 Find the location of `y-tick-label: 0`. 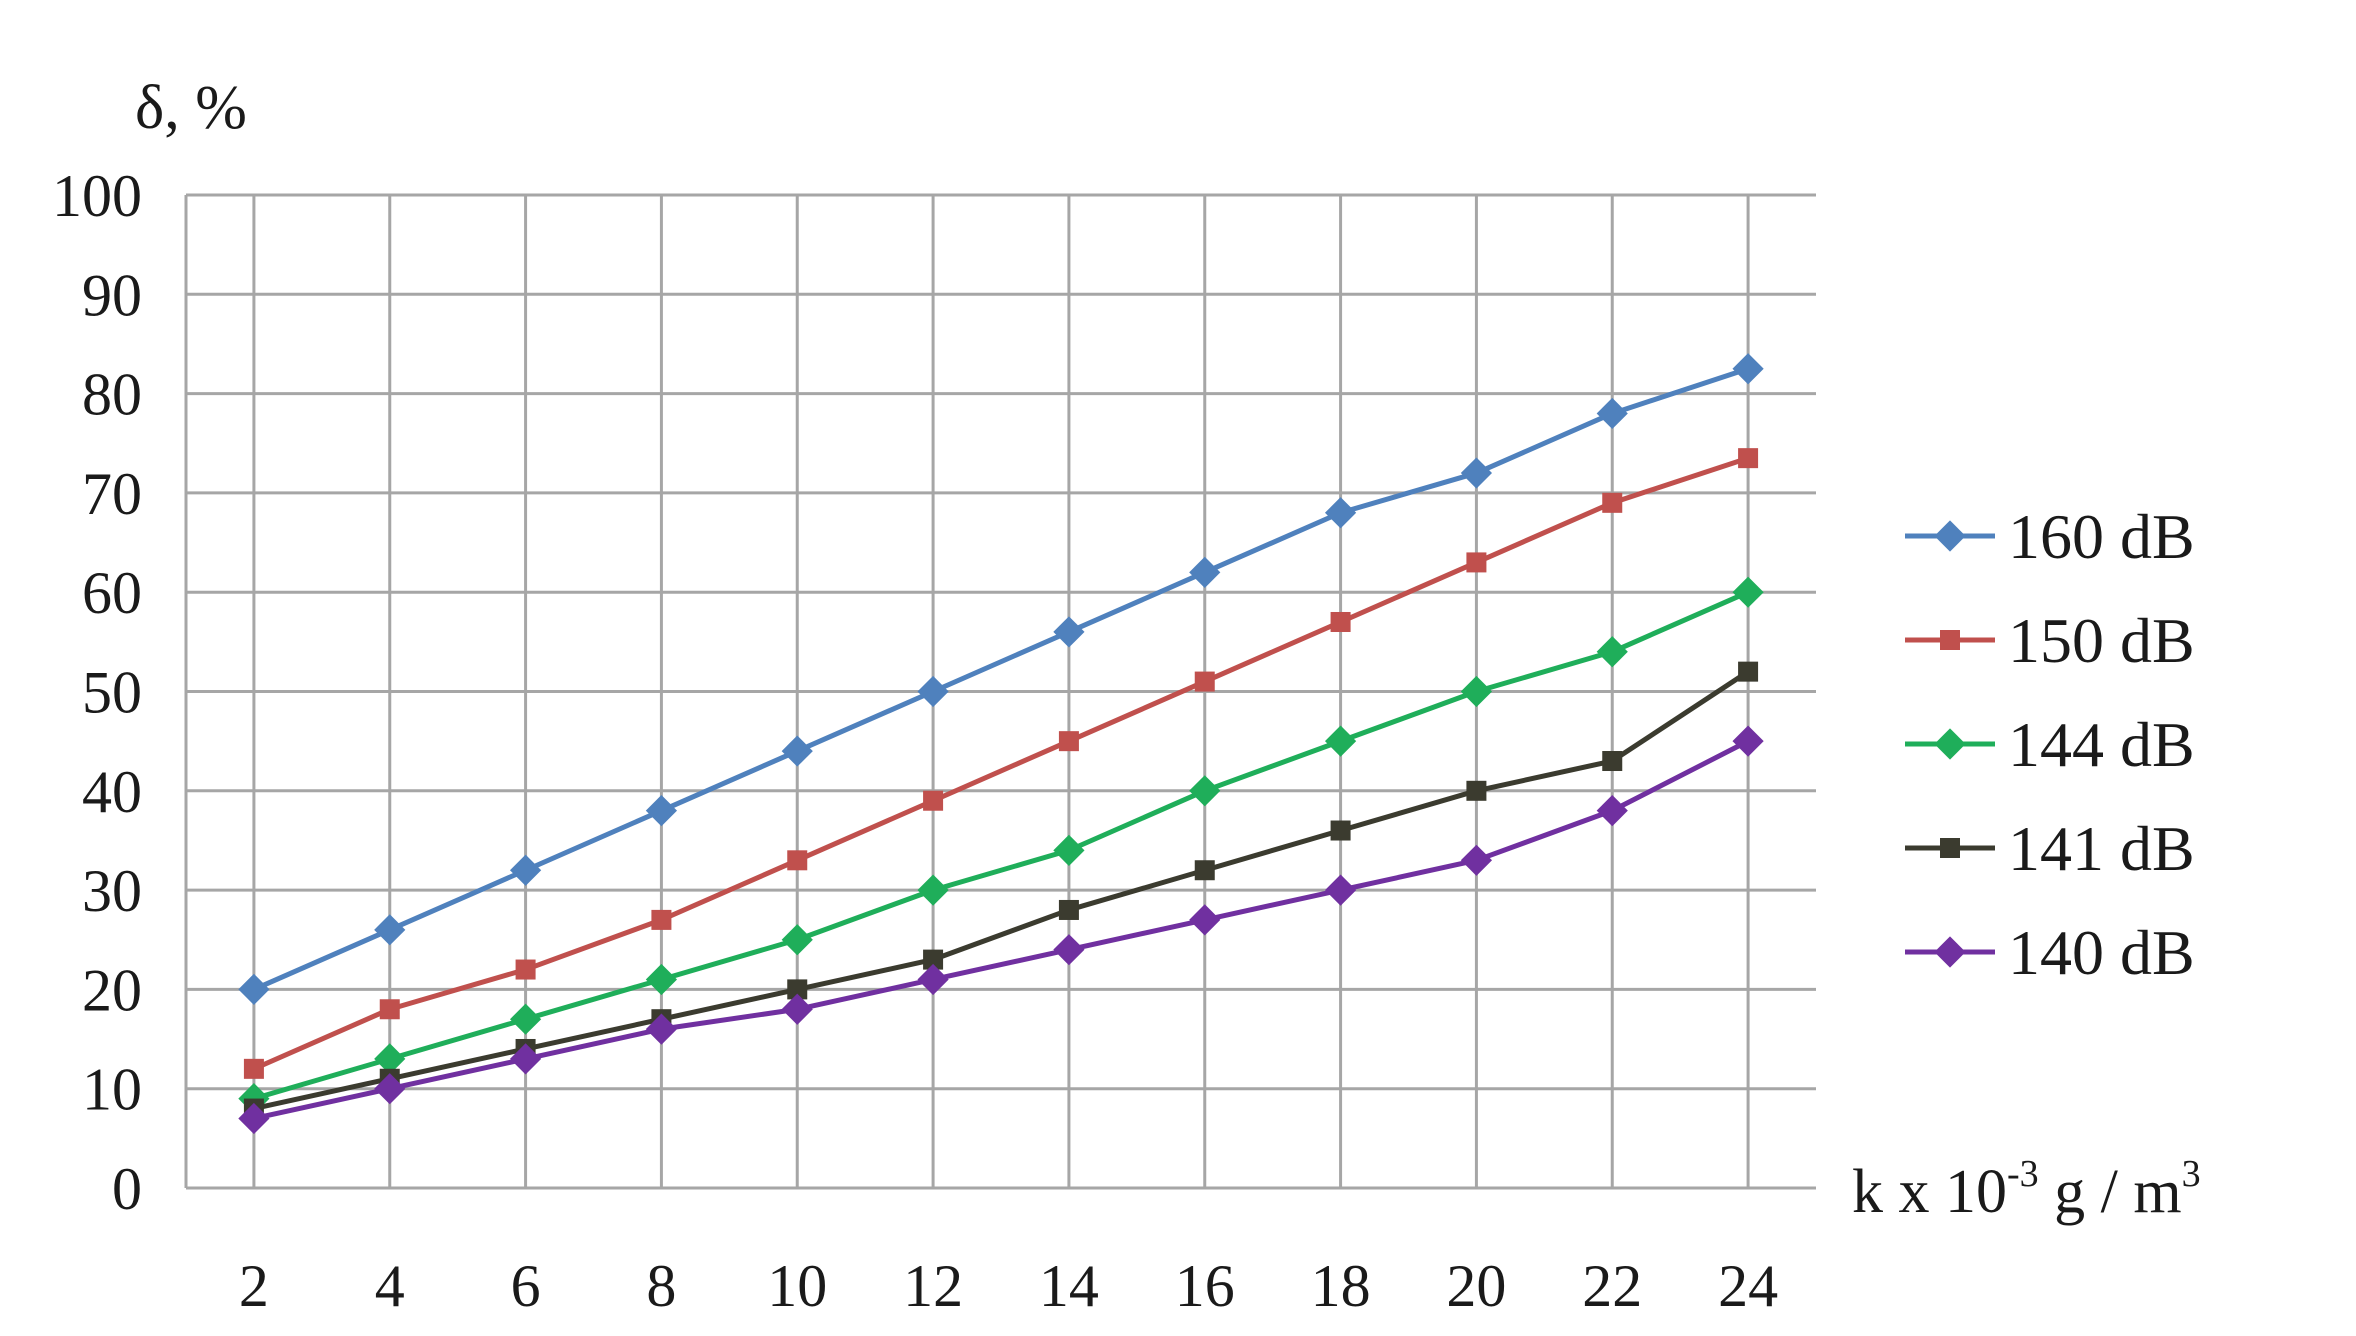

y-tick-label: 0 is located at coordinates (127, 1189).